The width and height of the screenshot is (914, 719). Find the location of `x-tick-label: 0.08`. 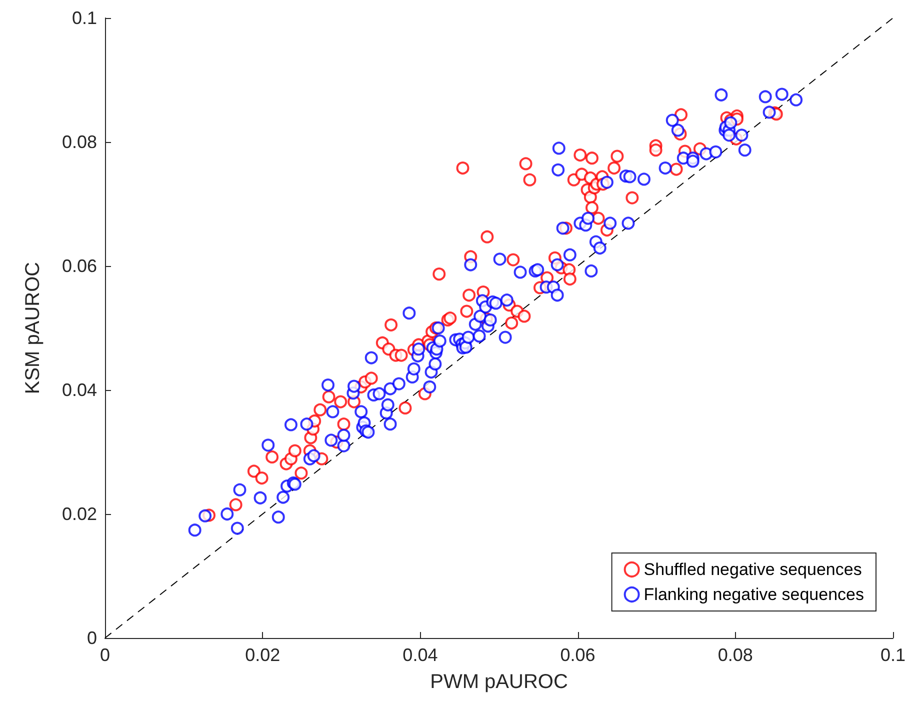

x-tick-label: 0.08 is located at coordinates (735, 655).